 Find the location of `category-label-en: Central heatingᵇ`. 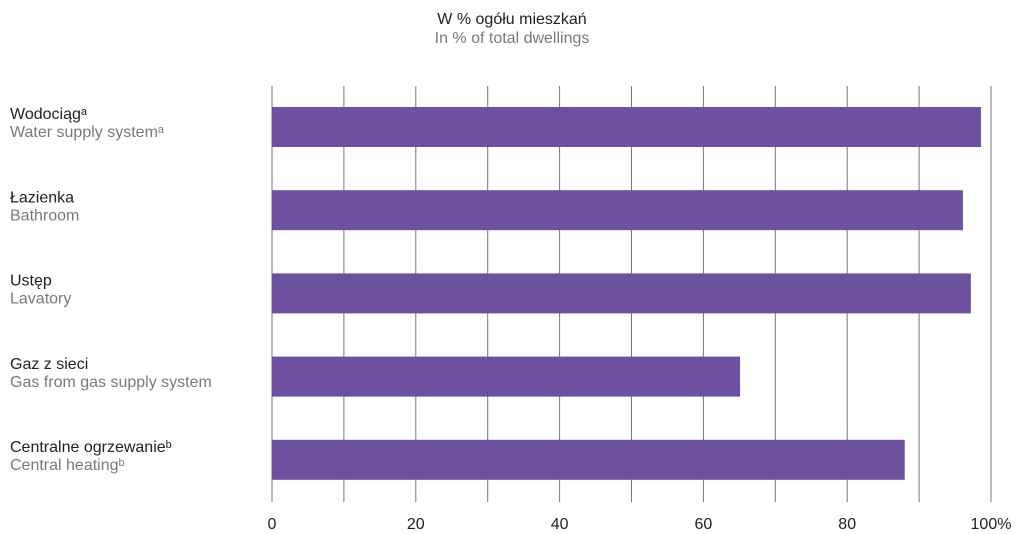

category-label-en: Central heatingᵇ is located at coordinates (67, 465).